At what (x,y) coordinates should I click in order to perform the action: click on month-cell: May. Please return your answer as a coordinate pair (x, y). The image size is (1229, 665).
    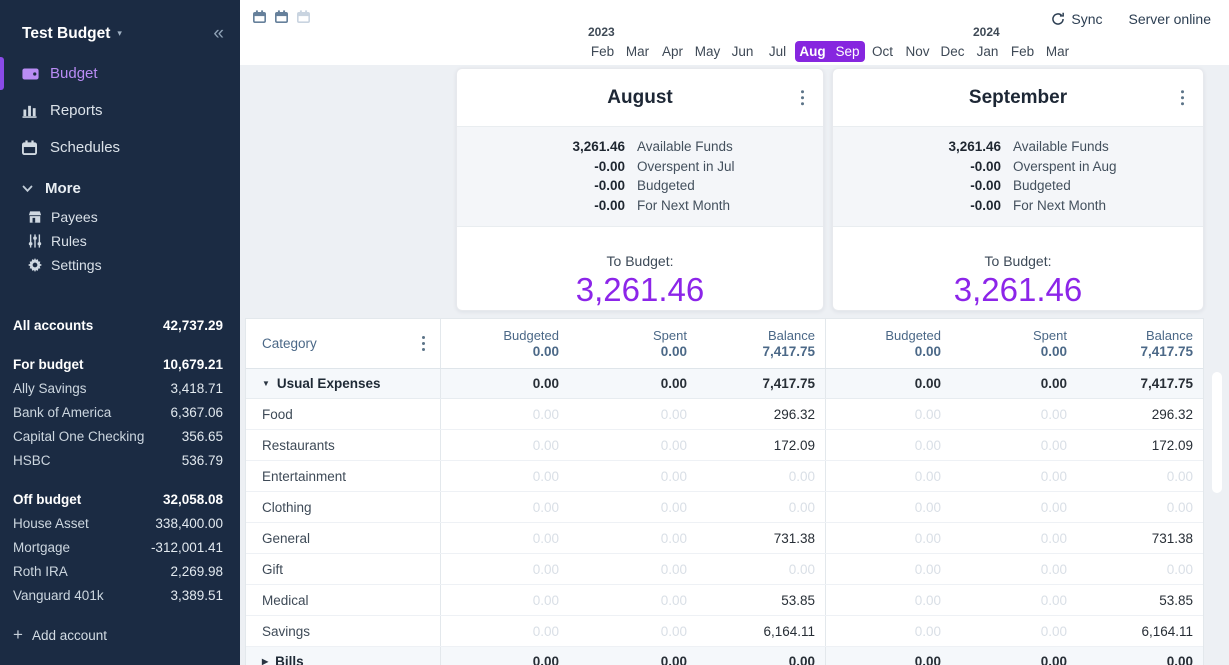
    Looking at the image, I should click on (707, 51).